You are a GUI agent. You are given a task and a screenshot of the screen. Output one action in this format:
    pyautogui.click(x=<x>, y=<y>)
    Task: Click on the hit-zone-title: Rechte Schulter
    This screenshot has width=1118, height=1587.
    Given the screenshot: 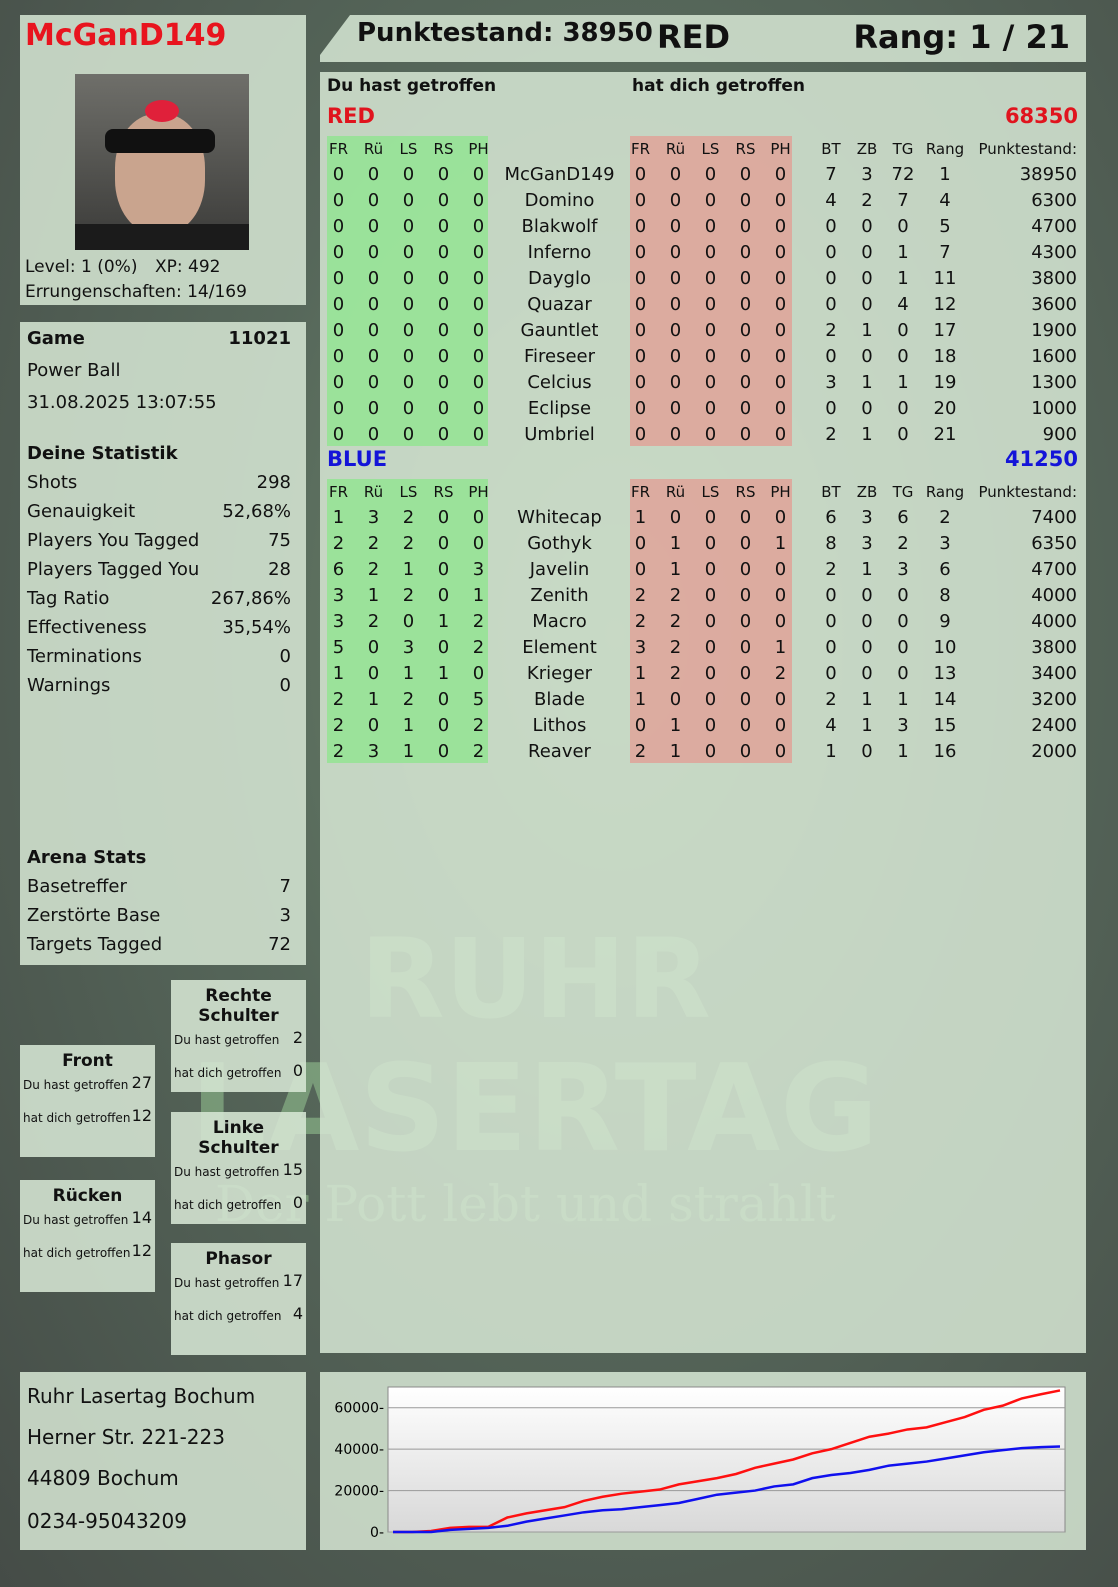 What is the action you would take?
    pyautogui.click(x=238, y=1006)
    